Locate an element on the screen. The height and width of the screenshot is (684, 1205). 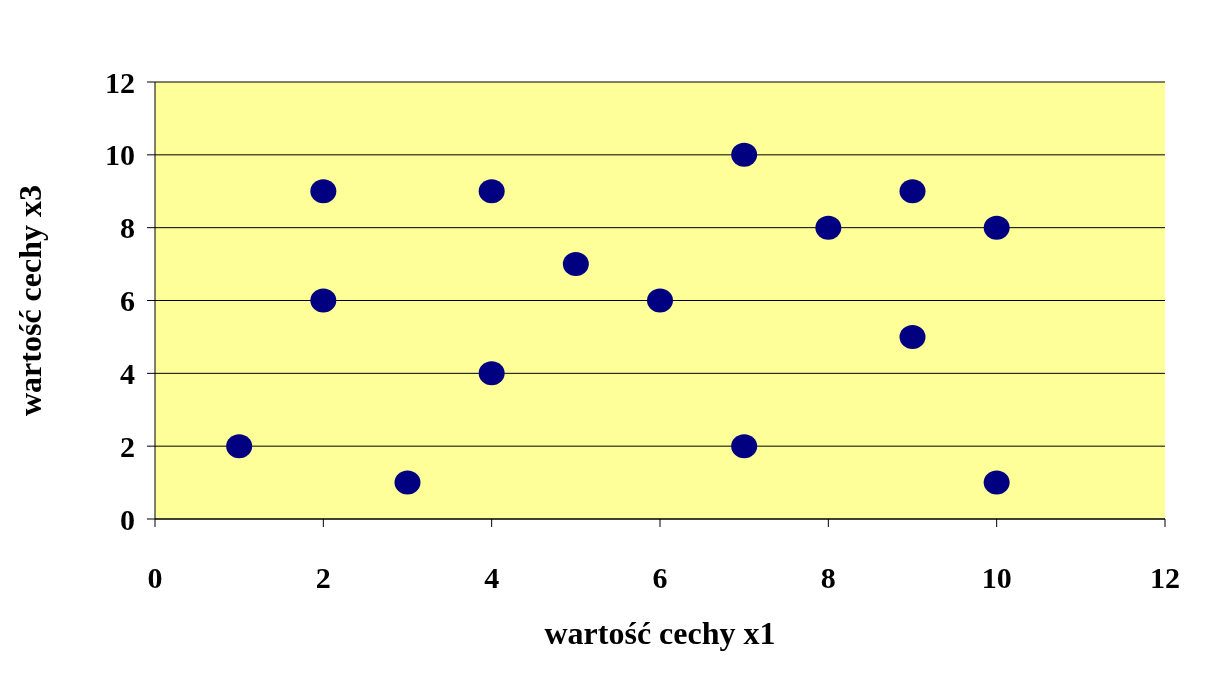
x-tick-label: 10 is located at coordinates (996, 578).